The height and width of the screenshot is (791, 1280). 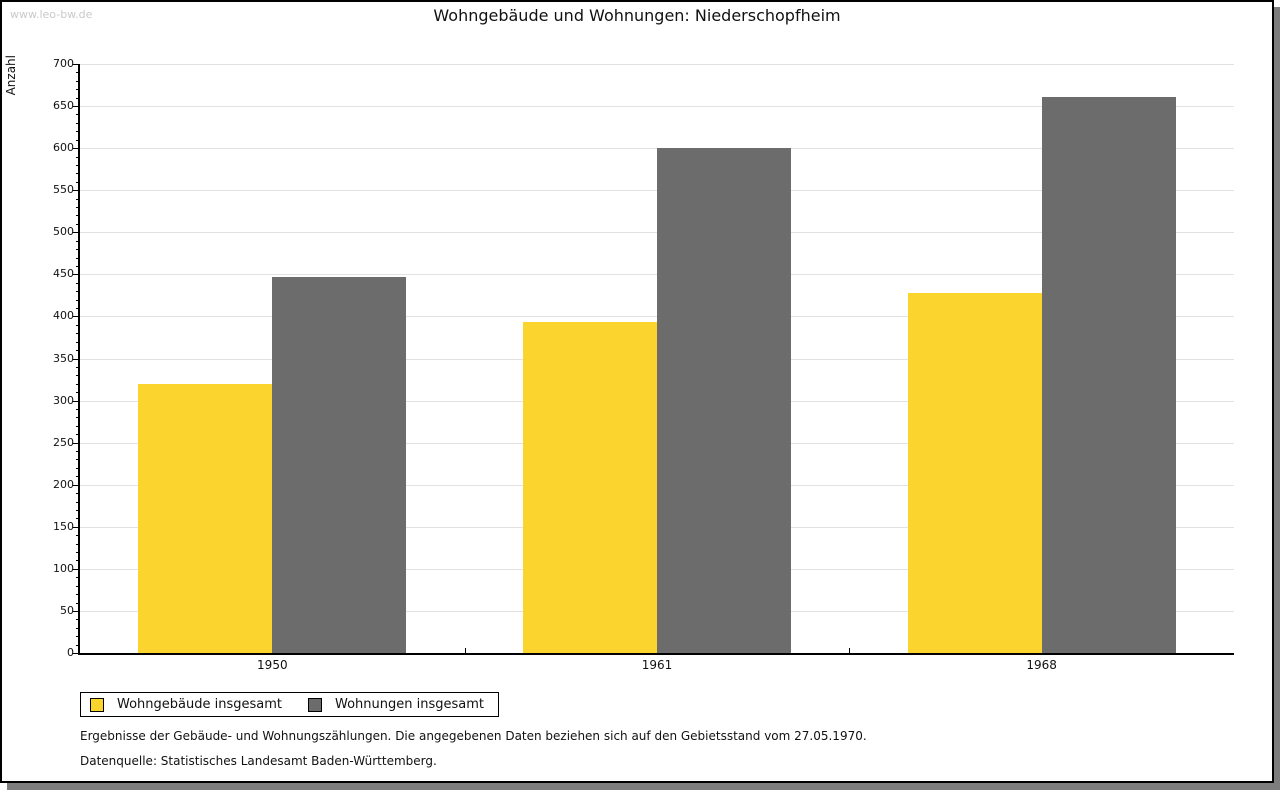 I want to click on legend-label: Wohngebäude insgesamt, so click(x=199, y=704).